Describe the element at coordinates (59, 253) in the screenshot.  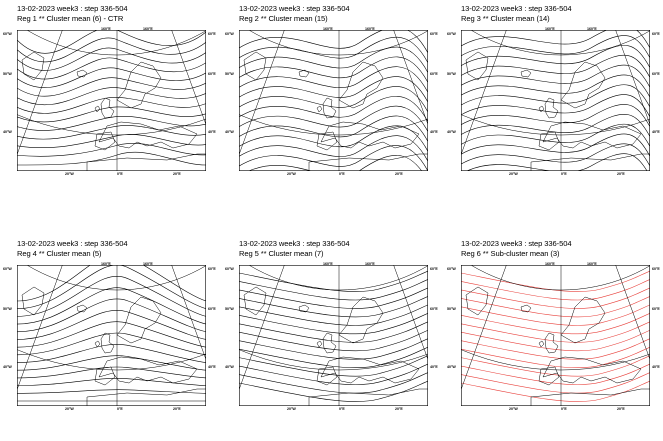
I see `panel-title-cluster: Reg 4 ** Cluster mean (5)` at that location.